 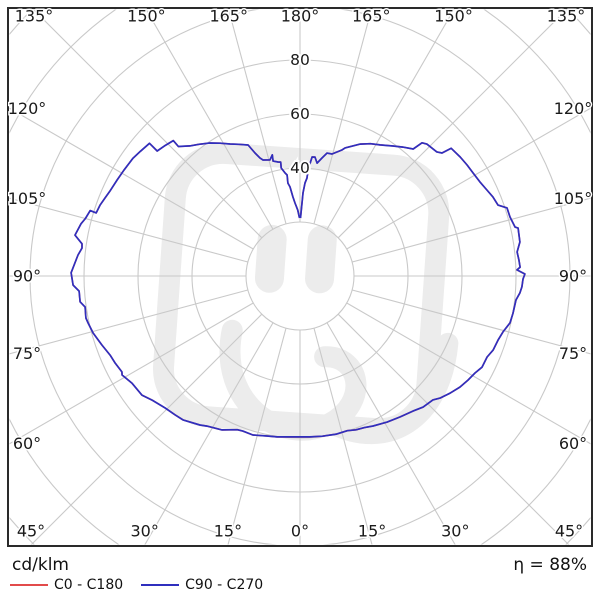 I want to click on efficiency-label: η = 88%, so click(x=550, y=565).